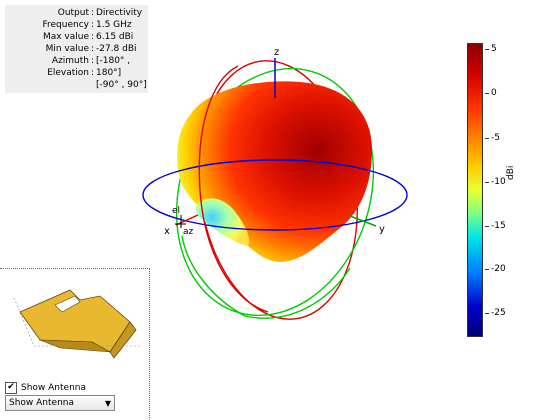  What do you see at coordinates (498, 182) in the screenshot?
I see `colorbar-tick-label: -10` at bounding box center [498, 182].